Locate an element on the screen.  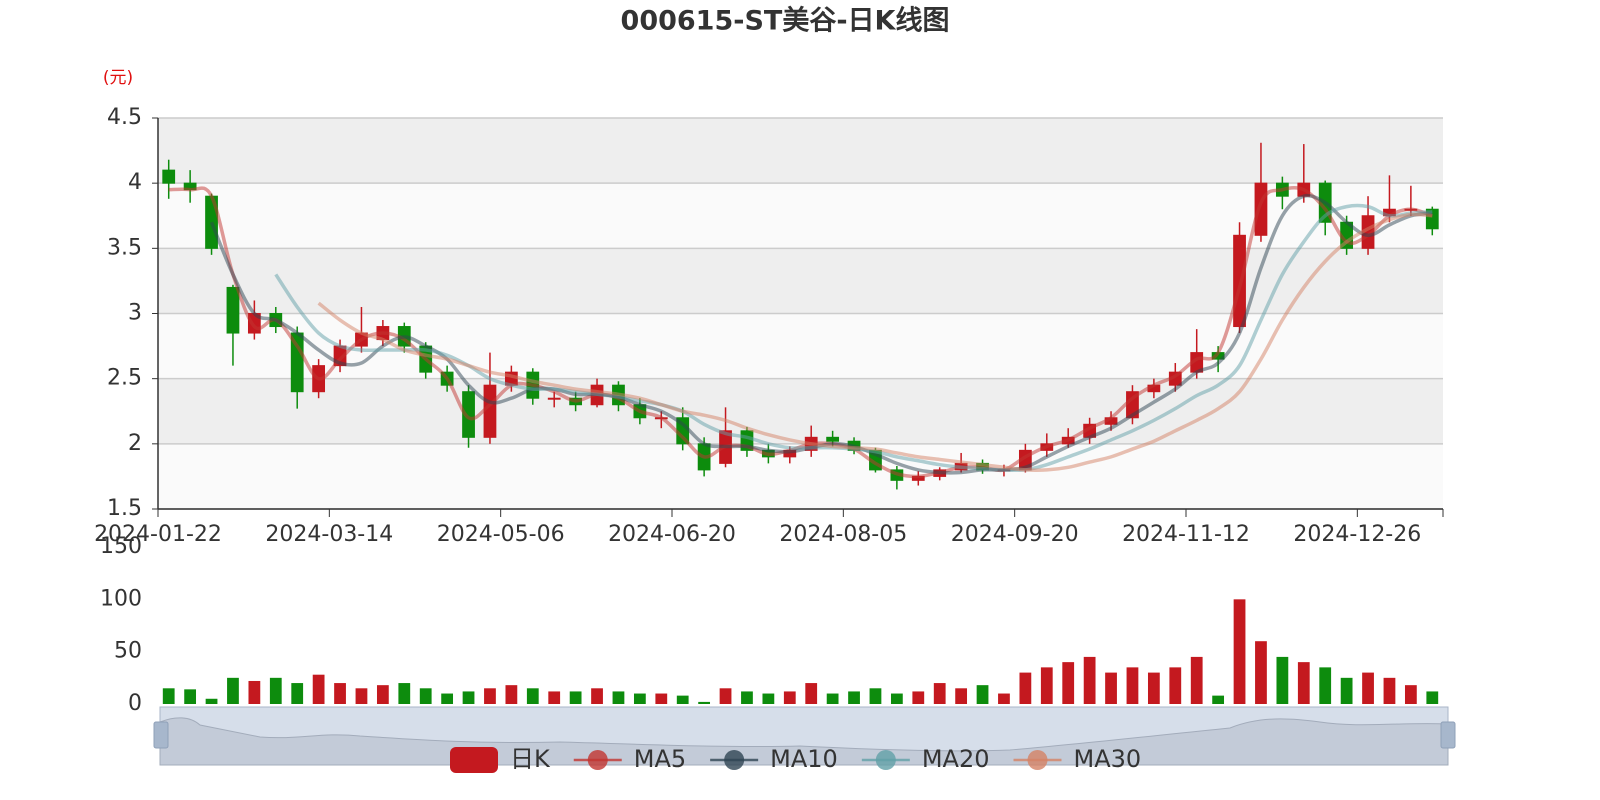
volume-tick-label: 50 is located at coordinates (128, 651).